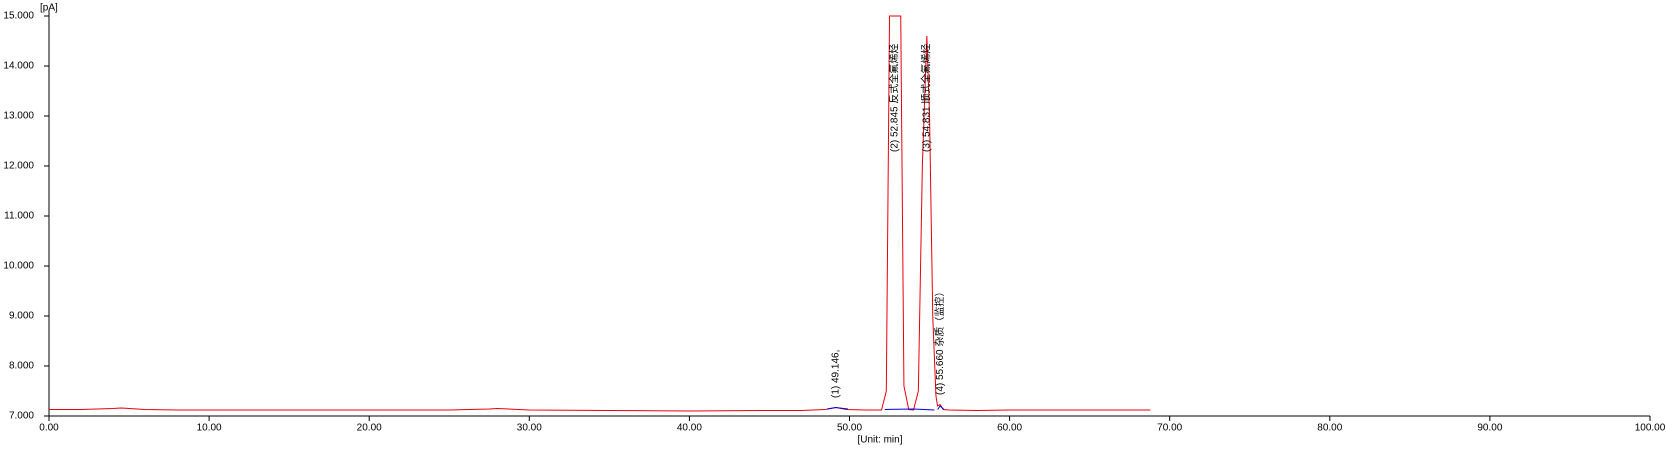  I want to click on x-tick-label: 10.00, so click(209, 428).